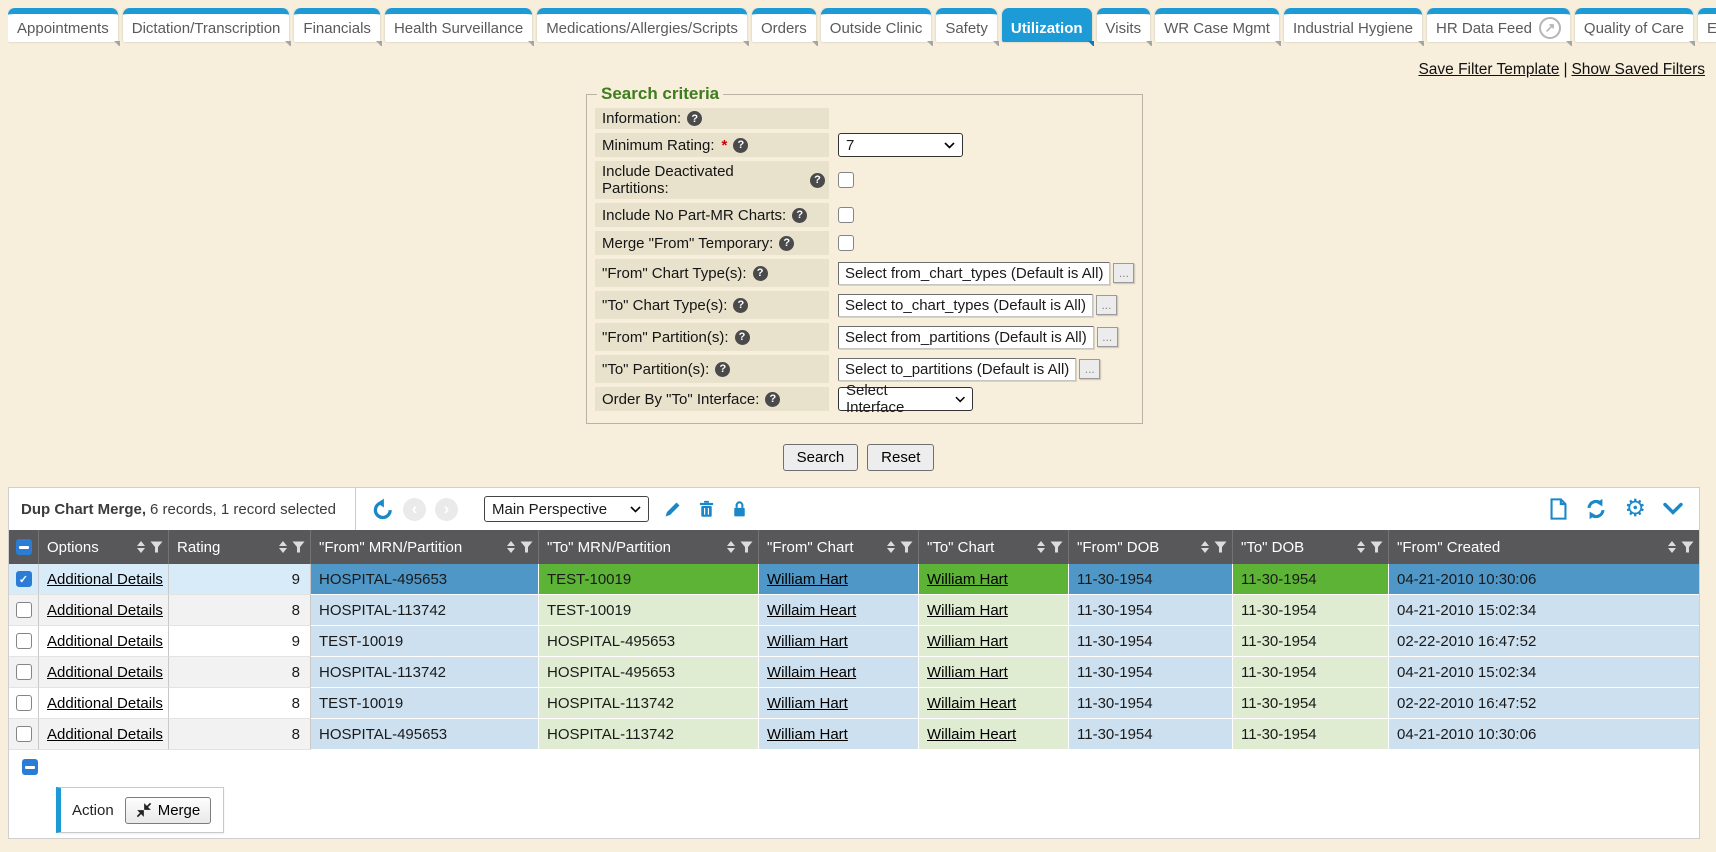  Describe the element at coordinates (446, 509) in the screenshot. I see `next-page-icon` at that location.